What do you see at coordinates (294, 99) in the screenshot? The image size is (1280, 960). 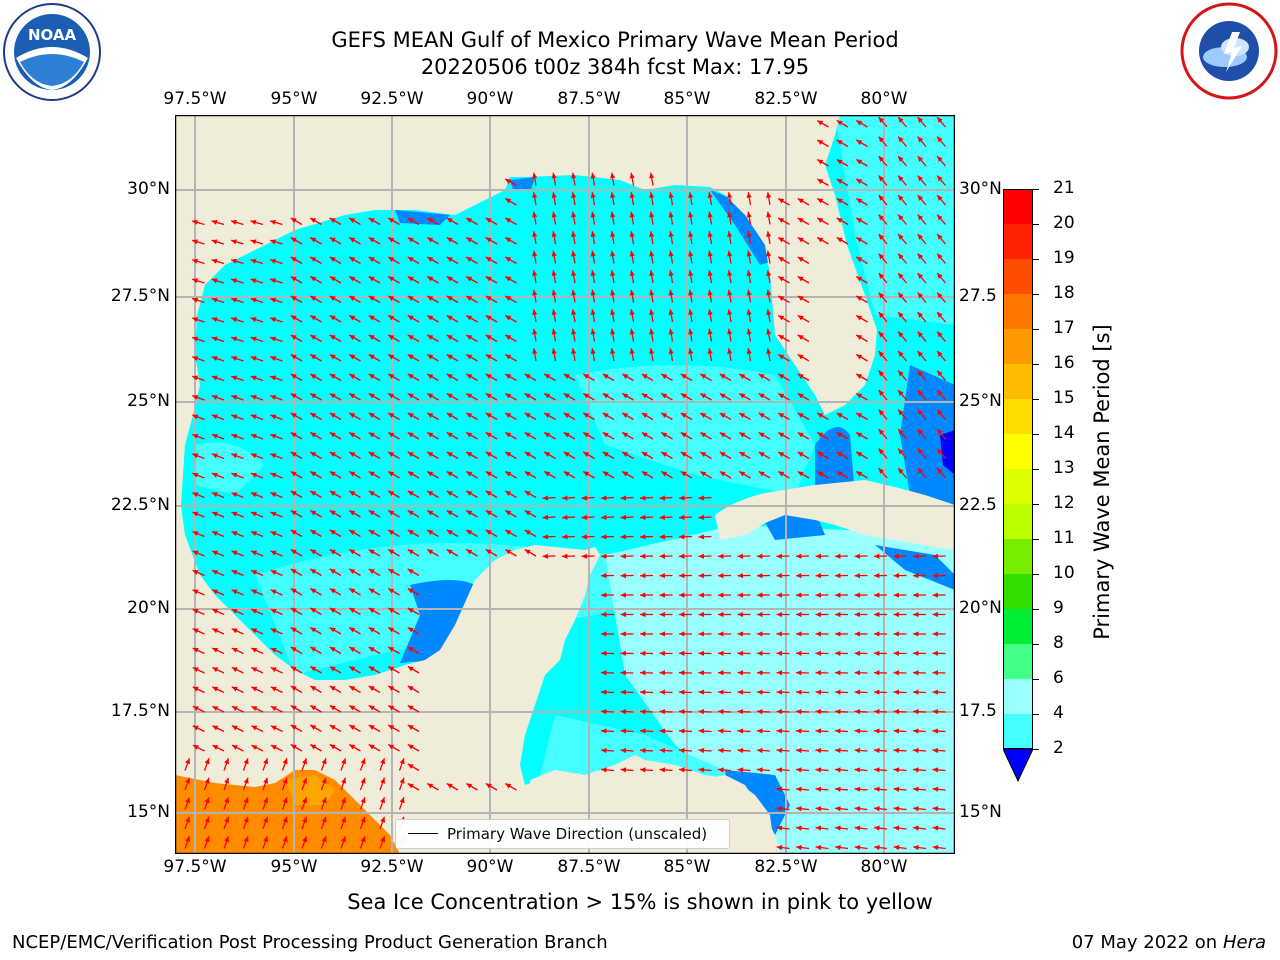 I see `longitude-label-top: 95°W` at bounding box center [294, 99].